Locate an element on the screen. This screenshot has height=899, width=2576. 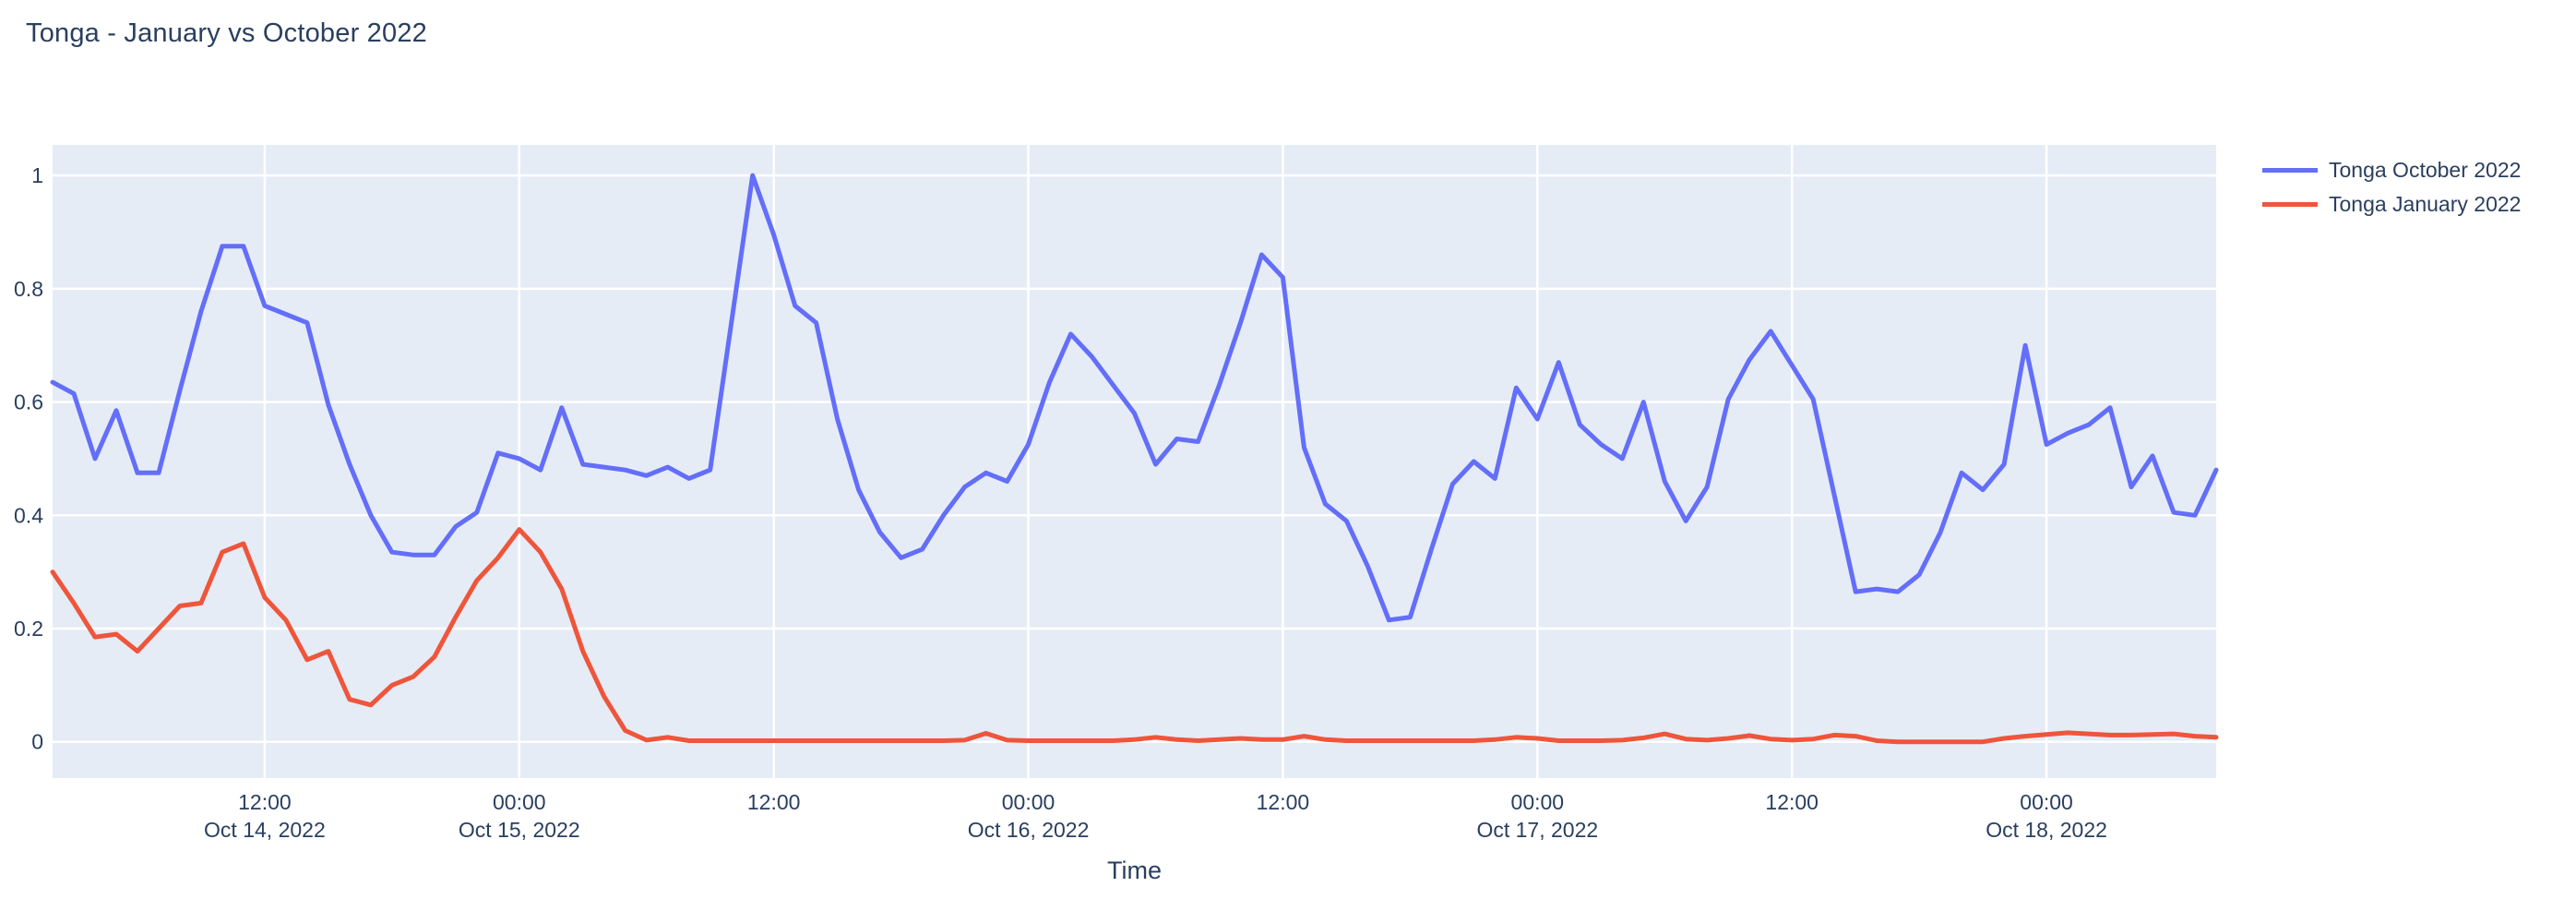
legend-line-swatch-october is located at coordinates (2290, 170).